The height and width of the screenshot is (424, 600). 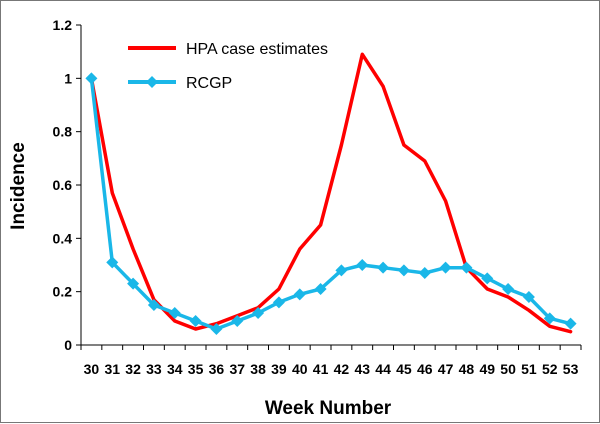 What do you see at coordinates (154, 369) in the screenshot?
I see `x-tick-label: 33` at bounding box center [154, 369].